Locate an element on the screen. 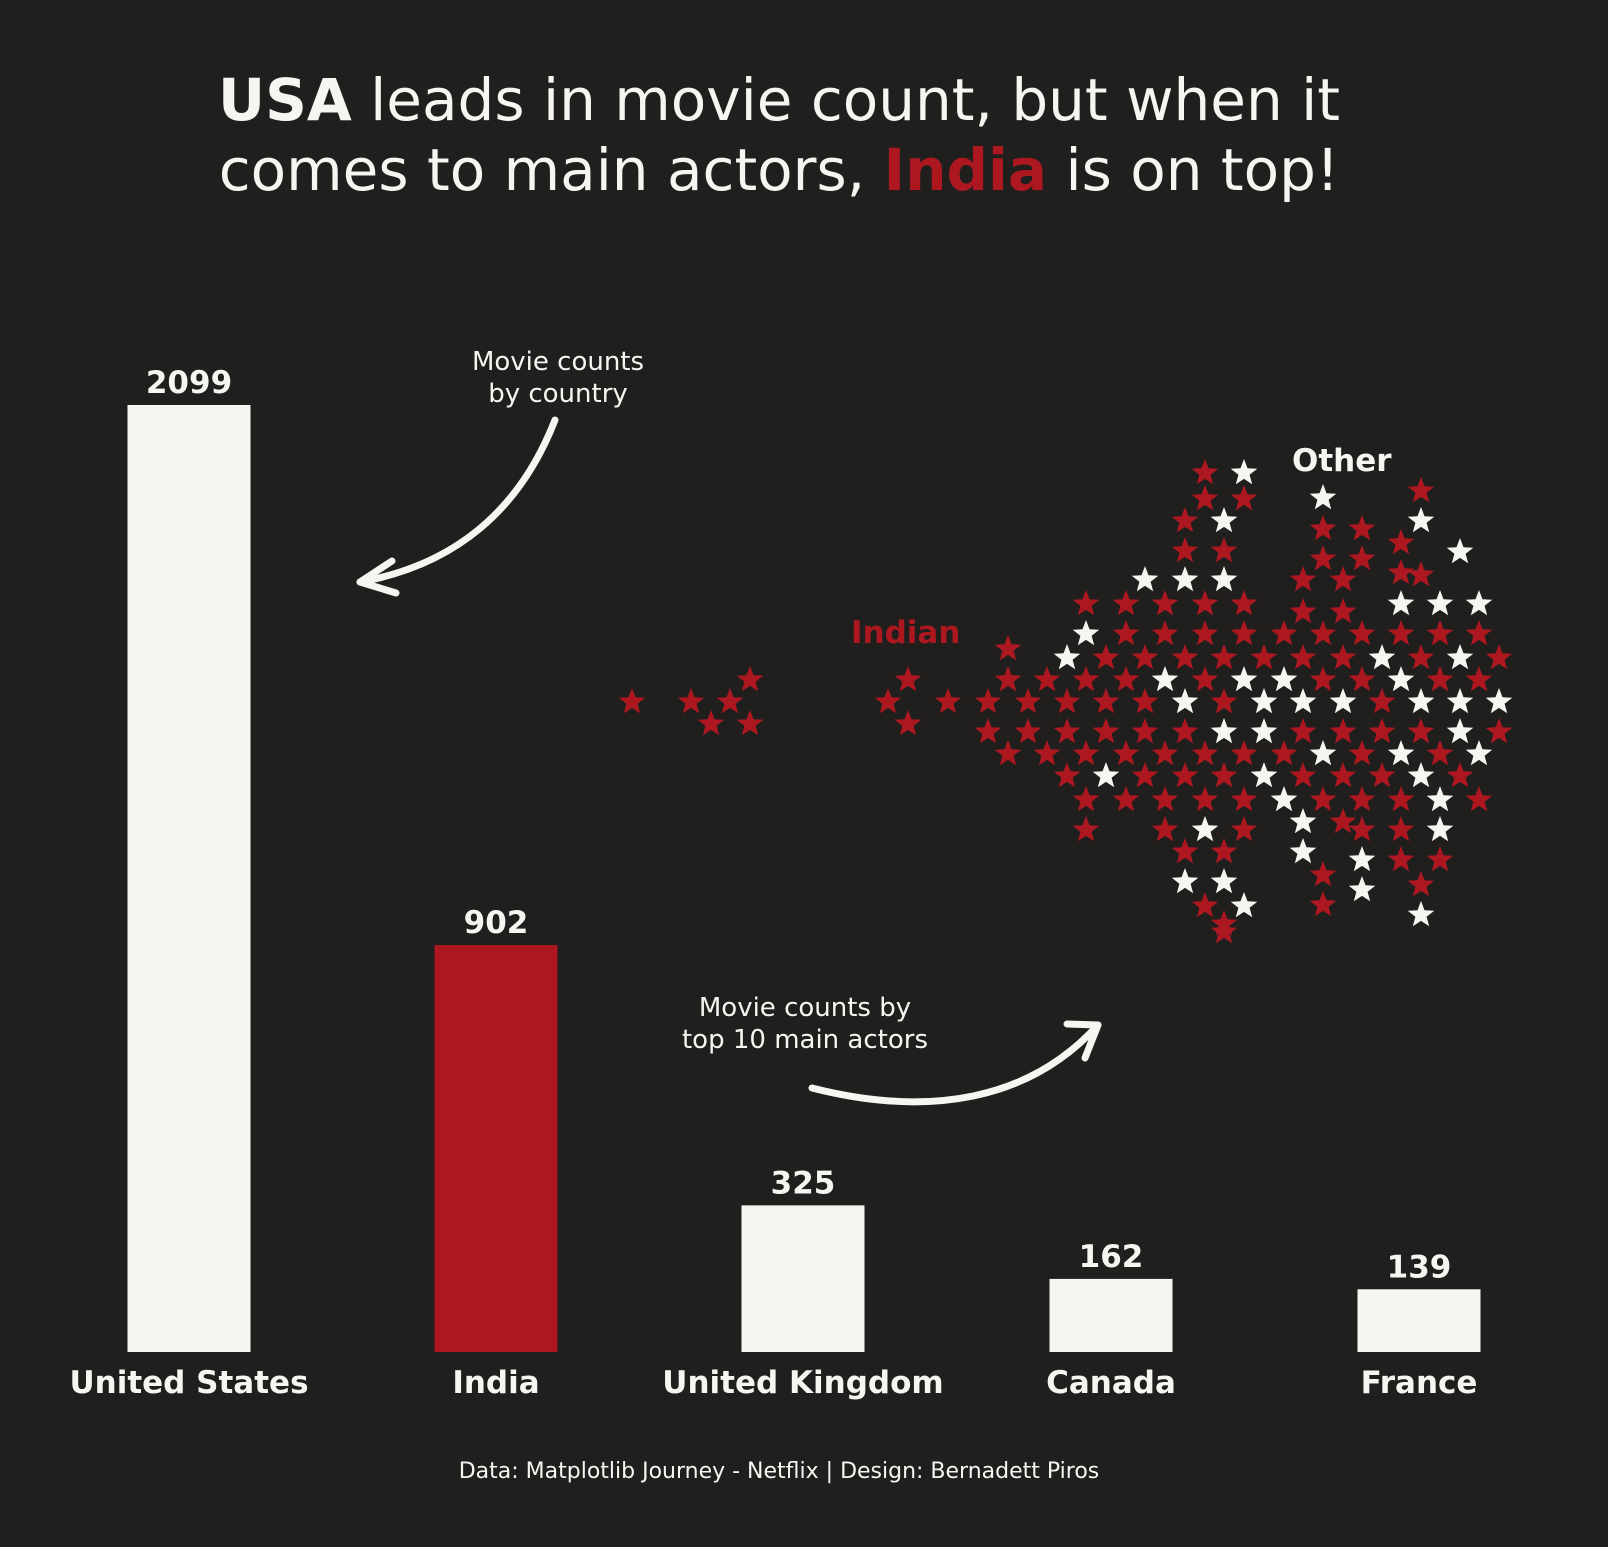  bar-united-states is located at coordinates (189, 878).